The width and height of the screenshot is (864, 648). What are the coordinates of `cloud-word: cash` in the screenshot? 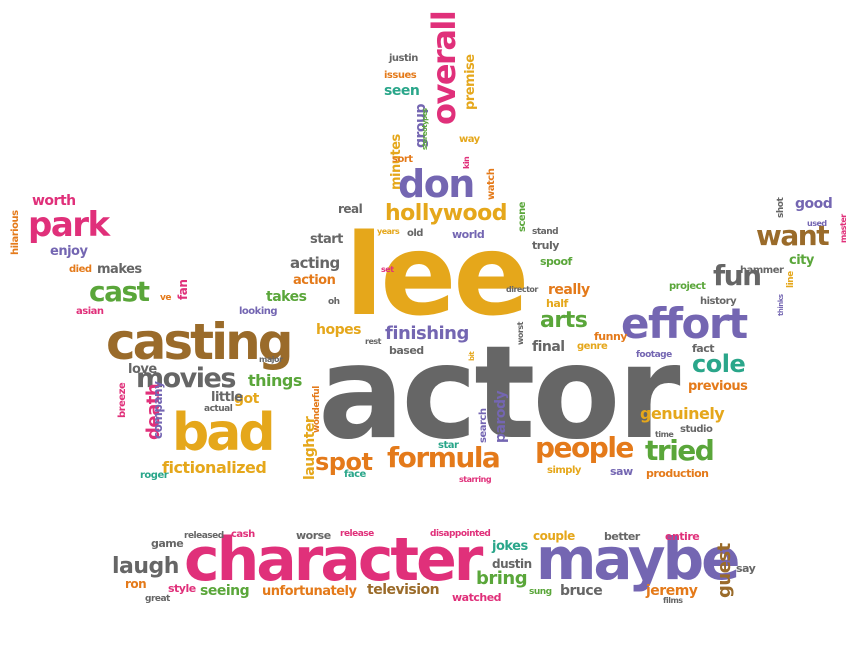 It's located at (243, 534).